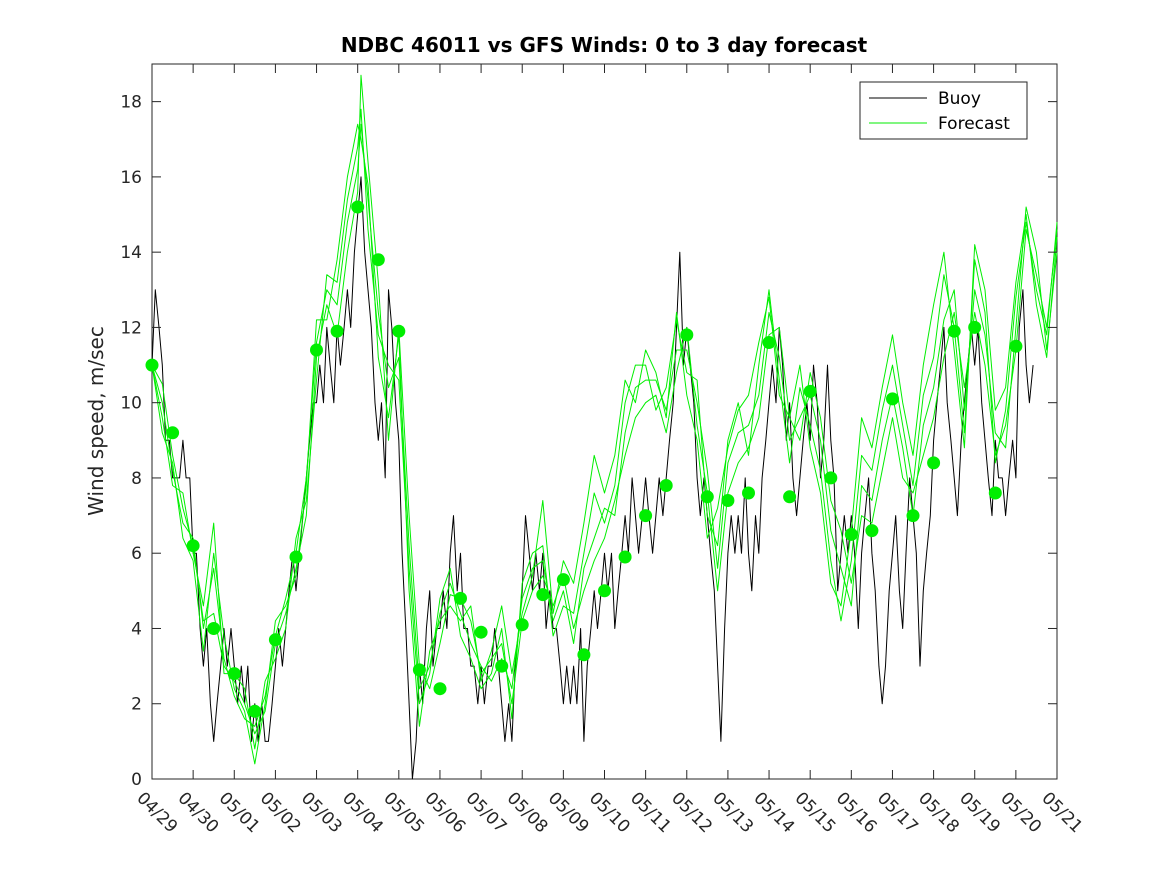  I want to click on y-axis-label: Wind speed, m/sec, so click(96, 421).